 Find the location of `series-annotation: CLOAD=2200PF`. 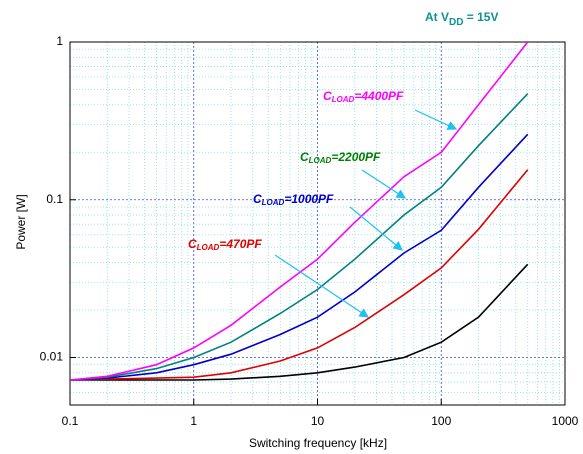

series-annotation: CLOAD=2200PF is located at coordinates (340, 157).